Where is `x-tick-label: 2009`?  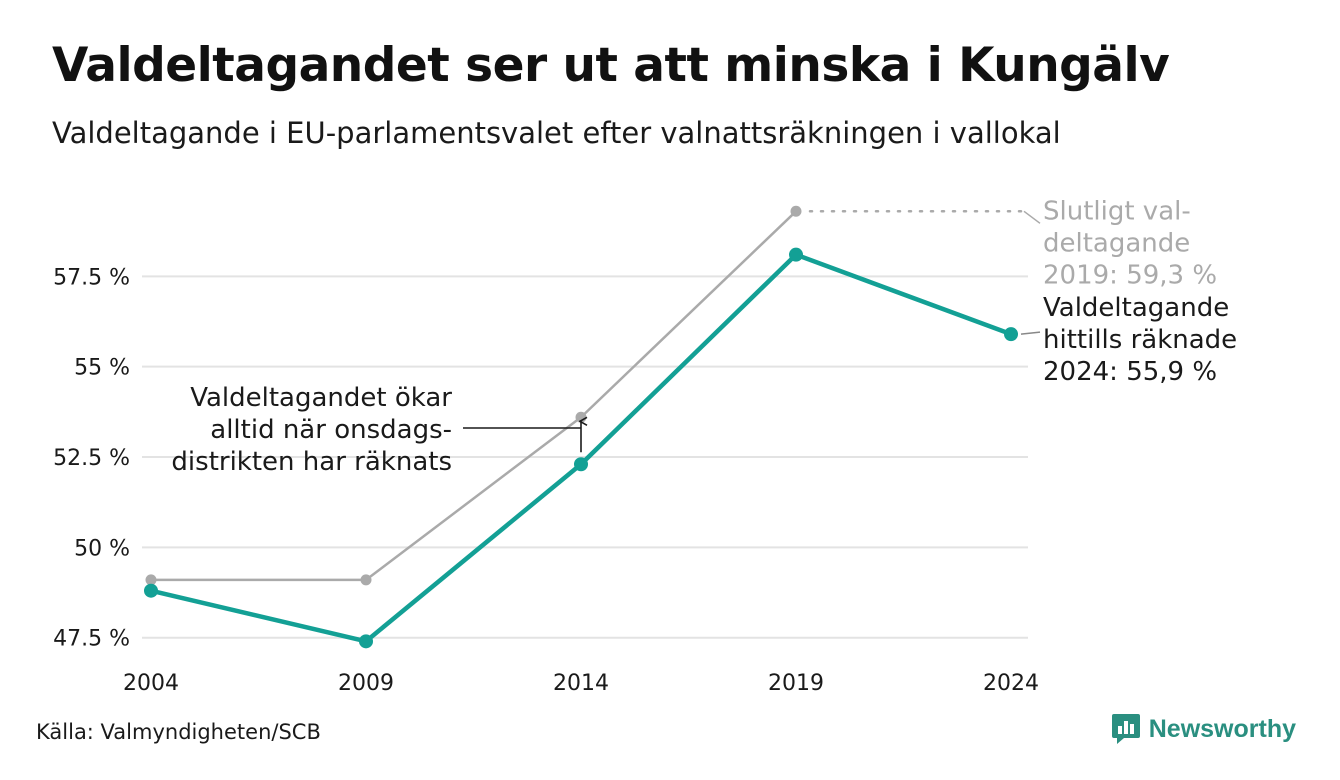
x-tick-label: 2009 is located at coordinates (366, 683).